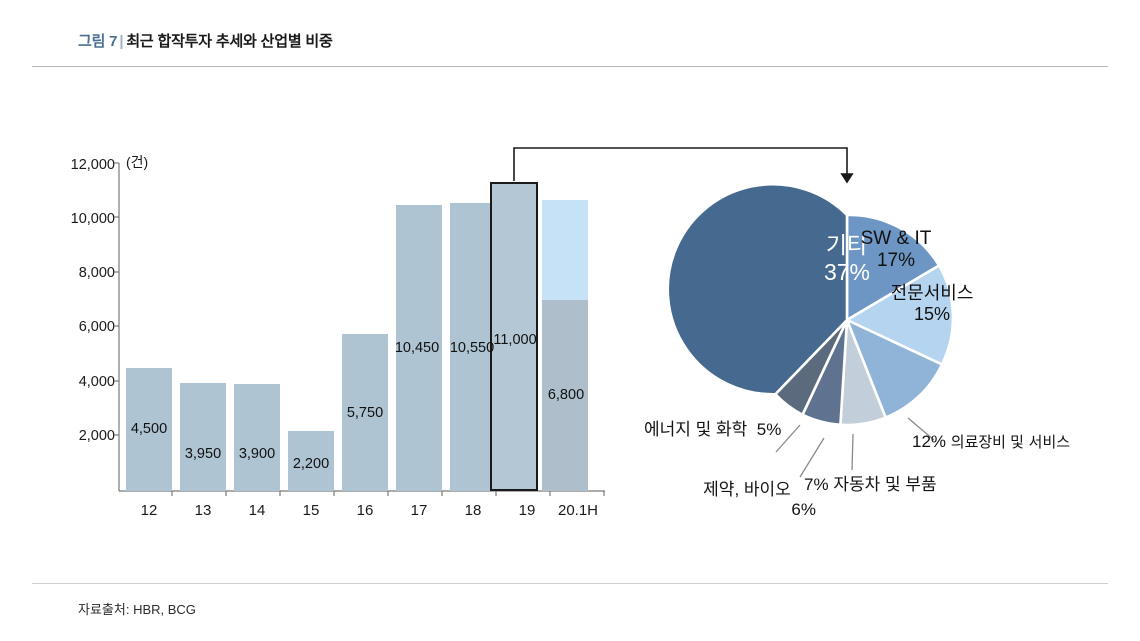 This screenshot has width=1140, height=641. Describe the element at coordinates (137, 609) in the screenshot. I see `figure-source: 자료출처: HBR, BCG` at that location.